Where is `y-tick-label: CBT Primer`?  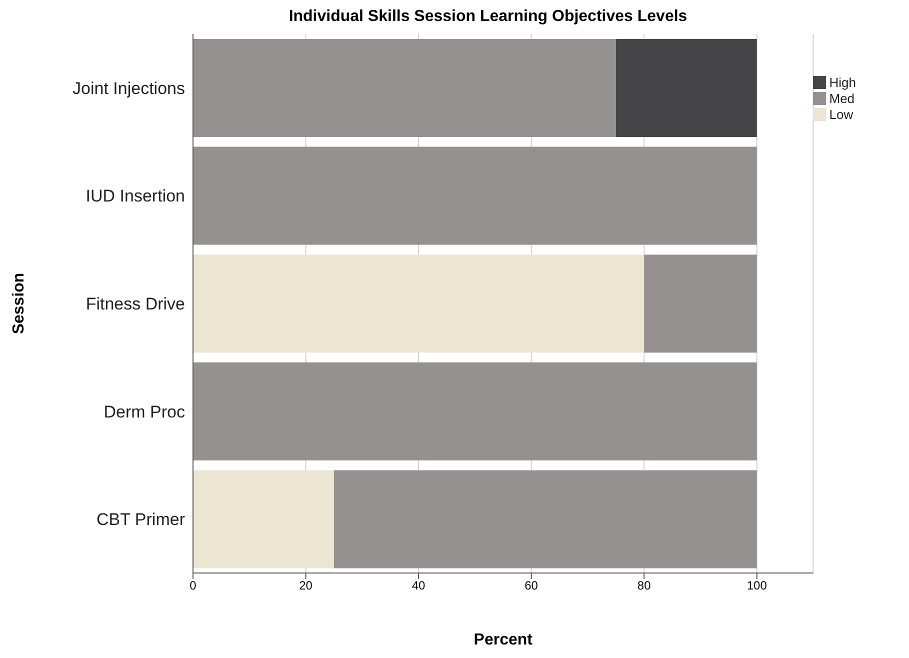 y-tick-label: CBT Primer is located at coordinates (141, 520).